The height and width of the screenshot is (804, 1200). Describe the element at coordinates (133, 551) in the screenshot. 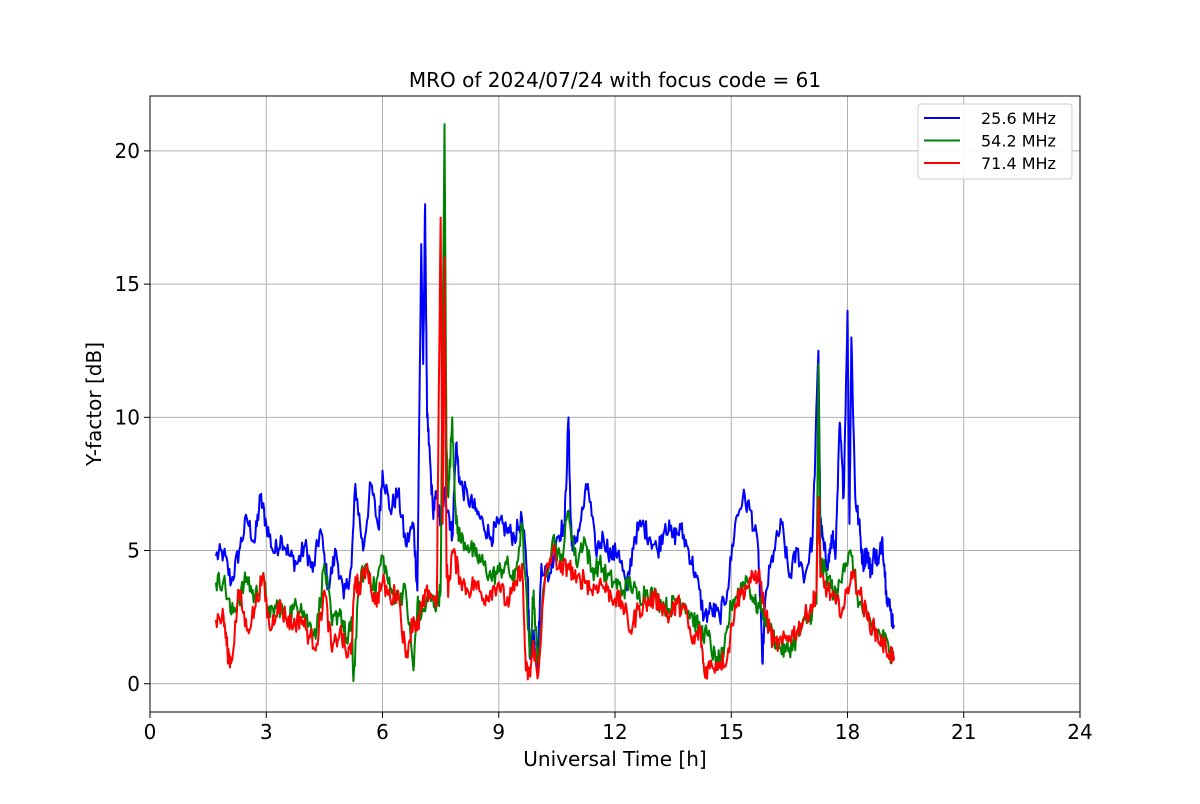

I see `y-tick-label: 5` at that location.